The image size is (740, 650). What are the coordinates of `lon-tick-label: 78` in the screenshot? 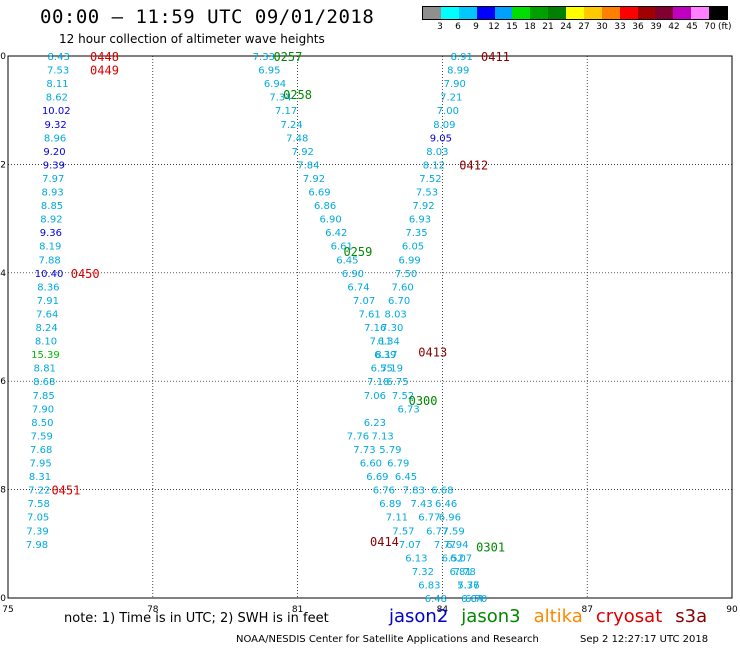 It's located at (153, 610).